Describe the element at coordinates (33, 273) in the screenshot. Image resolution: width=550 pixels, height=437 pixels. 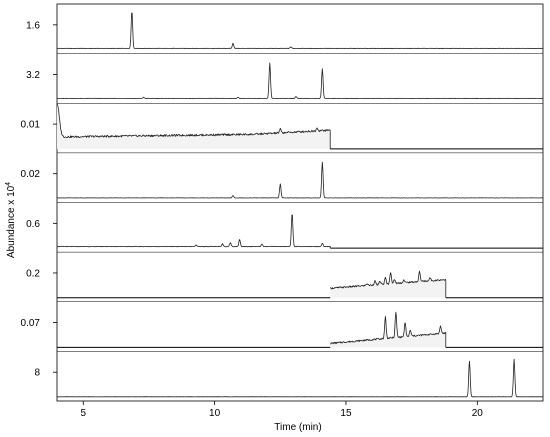
I see `panel-label: 0.2` at that location.